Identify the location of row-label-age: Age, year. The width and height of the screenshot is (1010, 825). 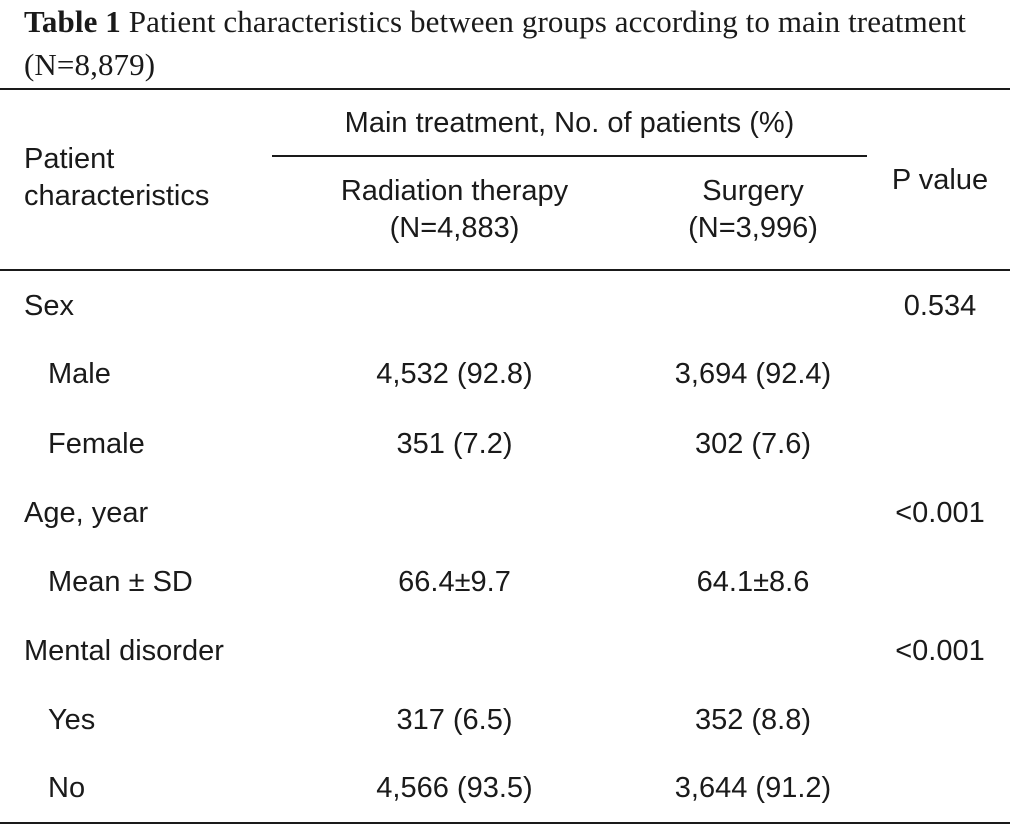
(86, 513).